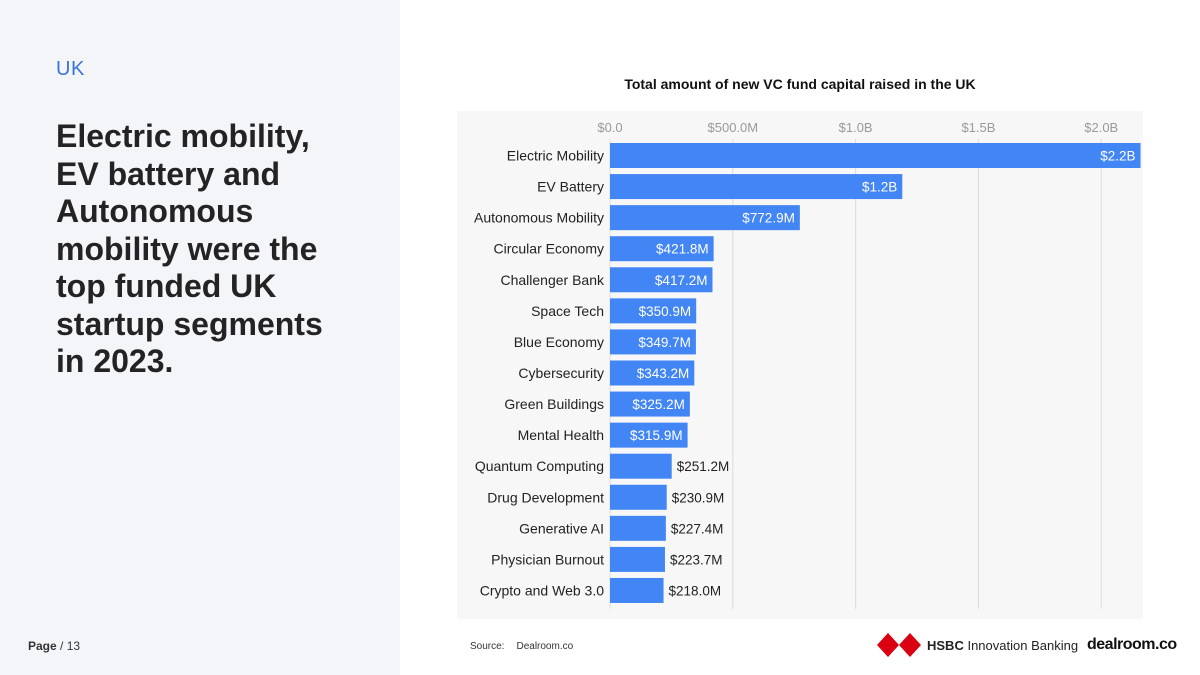  I want to click on category-label: Challenger Bank, so click(552, 280).